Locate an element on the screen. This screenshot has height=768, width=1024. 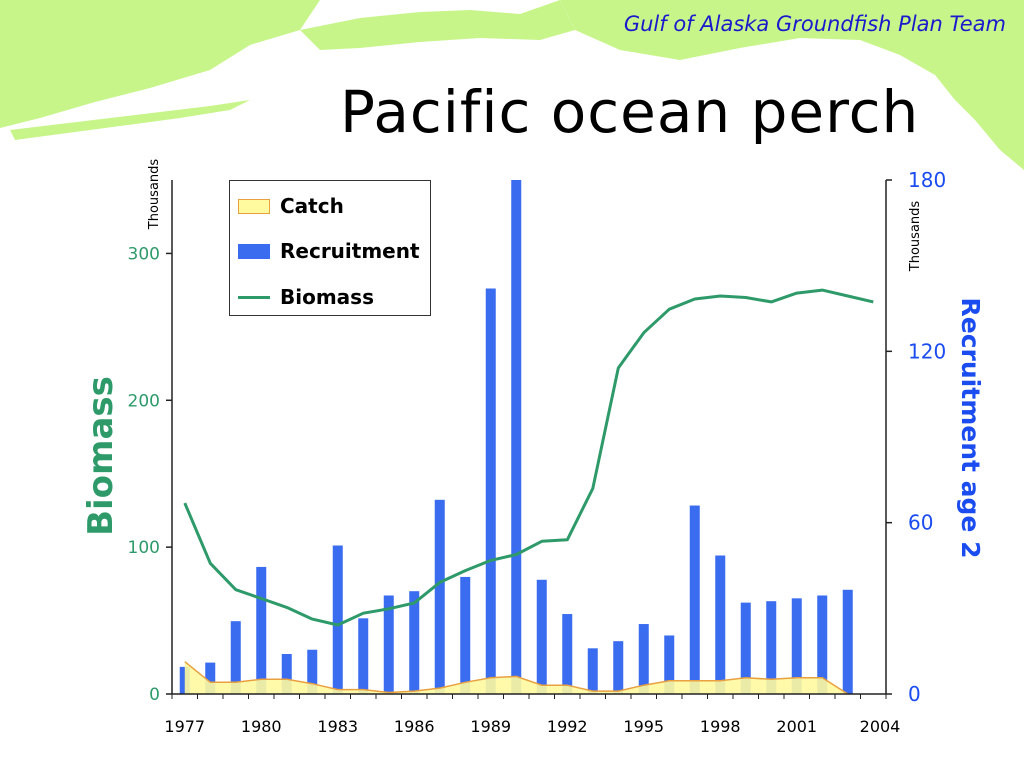
recruitment-bar-1997 is located at coordinates (694, 599).